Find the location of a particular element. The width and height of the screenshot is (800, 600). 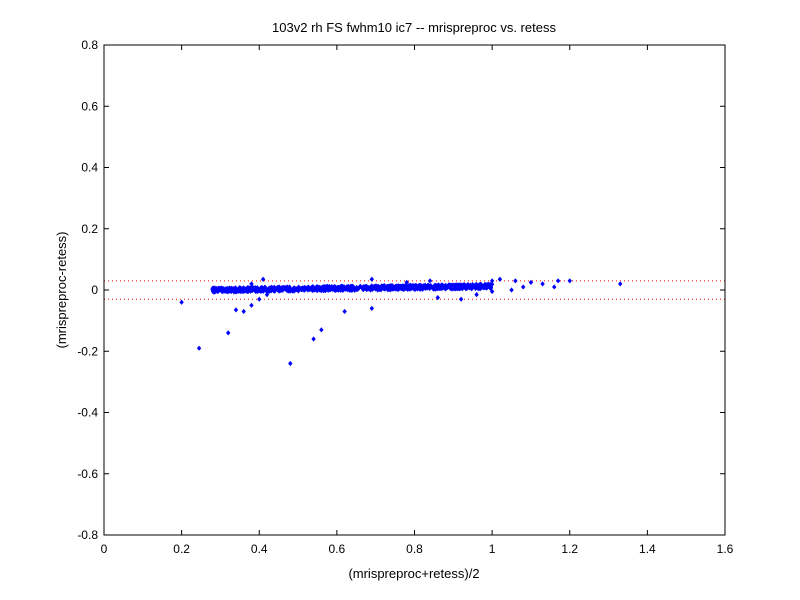

y-tick-label: -0.4 is located at coordinates (87, 413).